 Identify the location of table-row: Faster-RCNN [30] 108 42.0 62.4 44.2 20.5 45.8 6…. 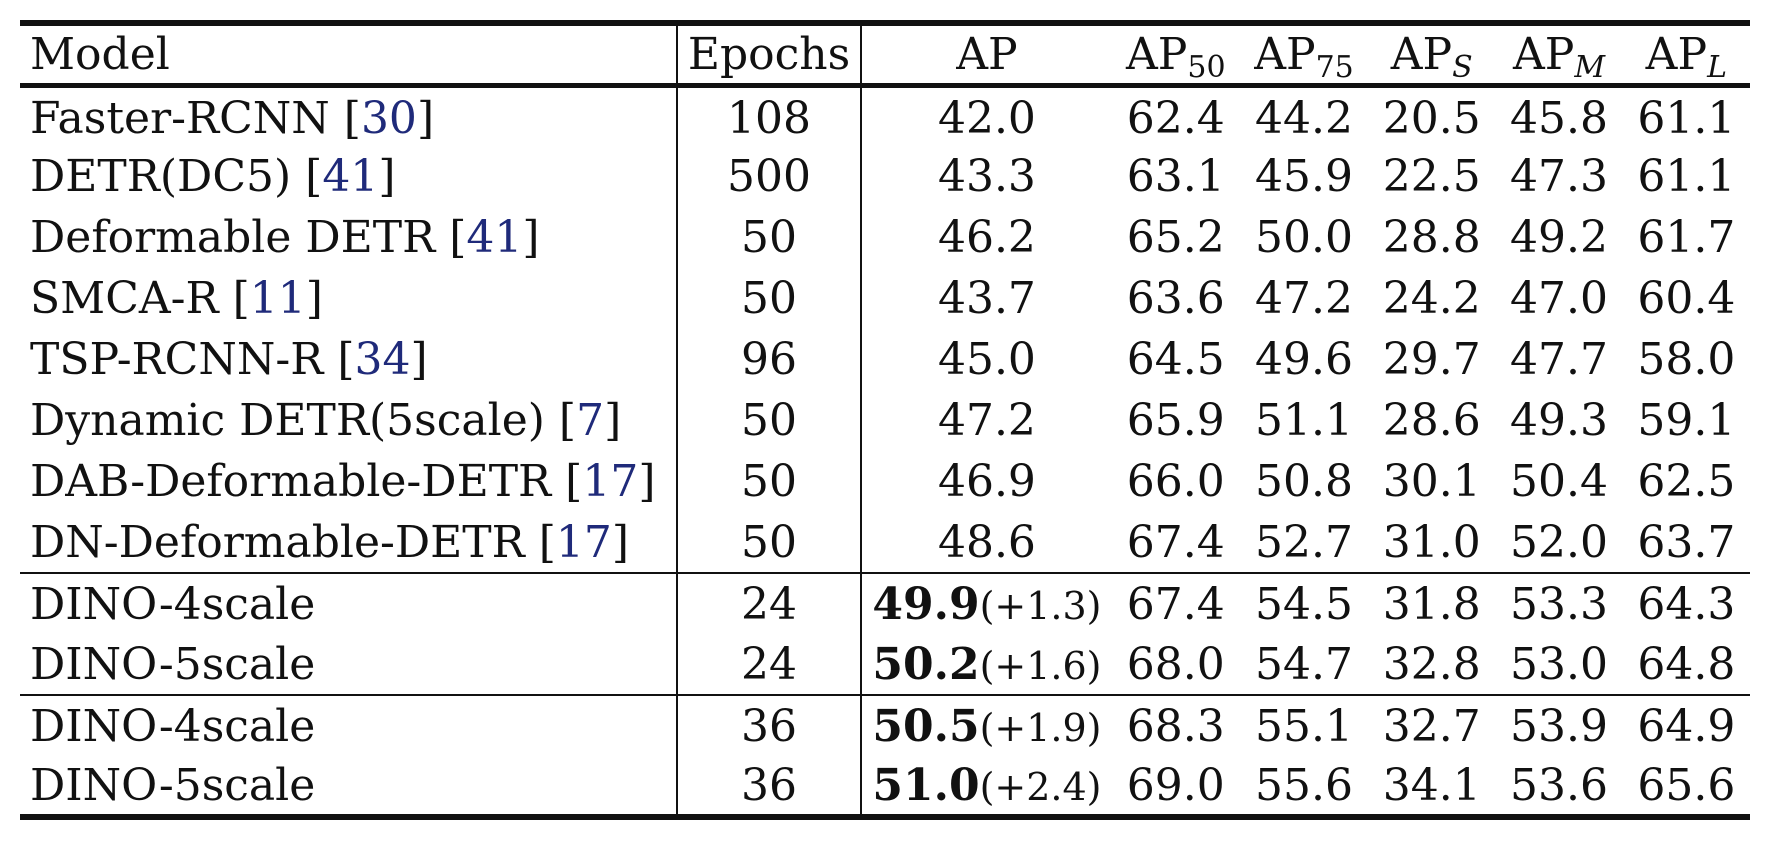
(885, 115).